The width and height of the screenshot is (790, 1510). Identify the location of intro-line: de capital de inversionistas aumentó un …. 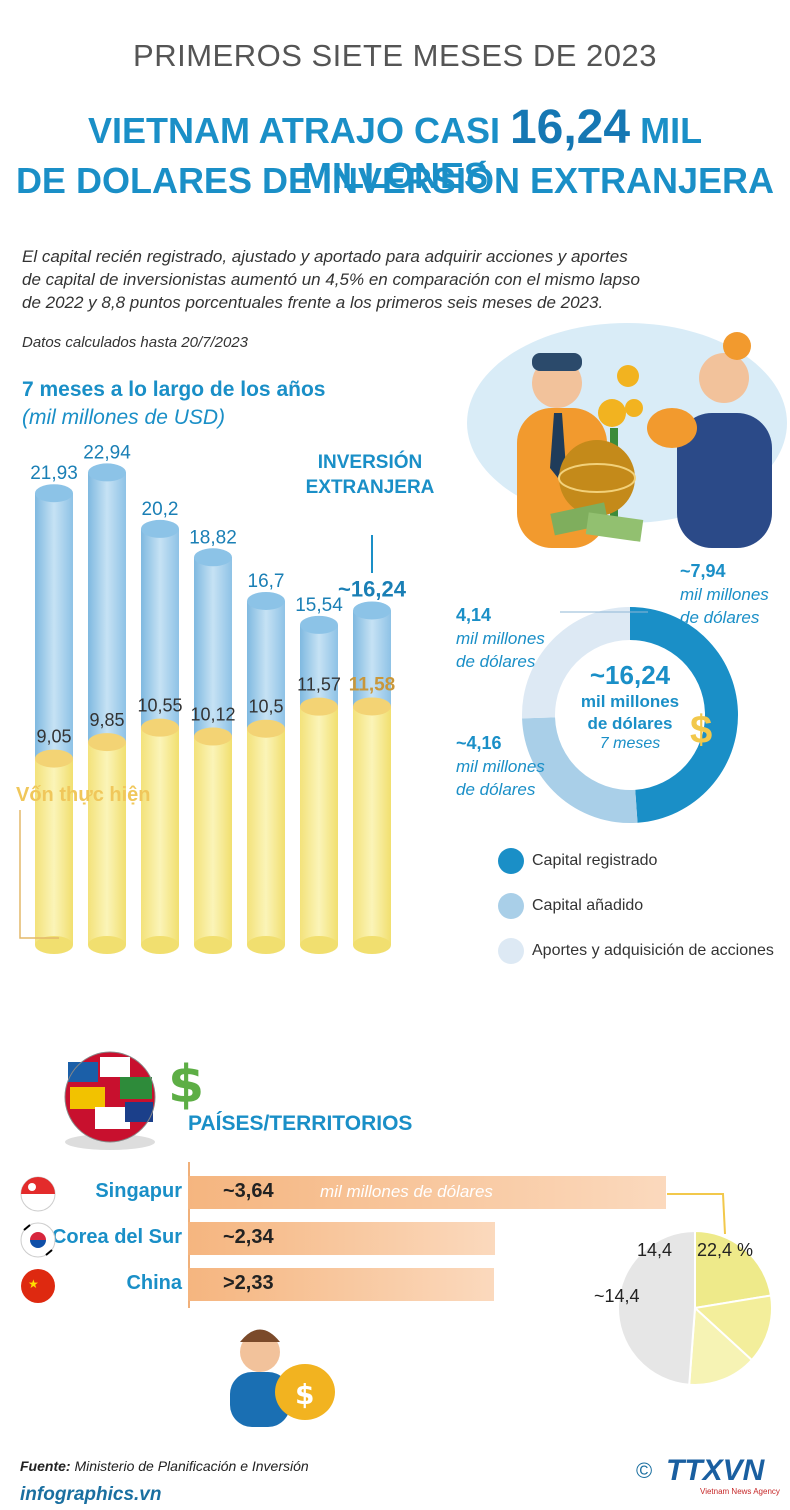
(331, 279).